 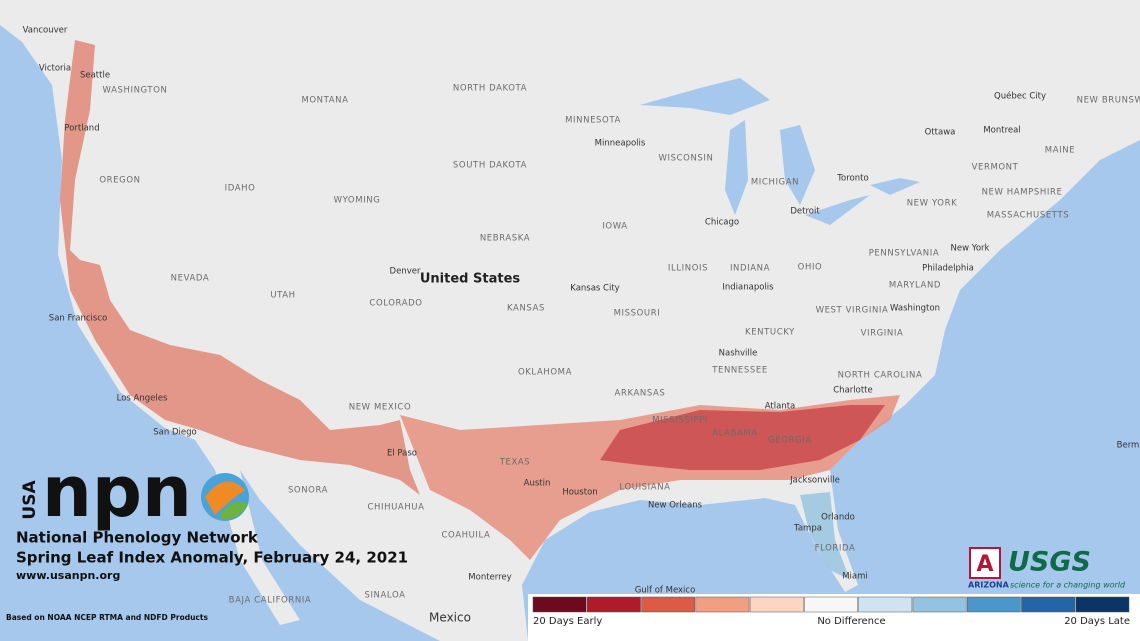 I want to click on map-label: BAJA CALIFORNIA, so click(x=270, y=601).